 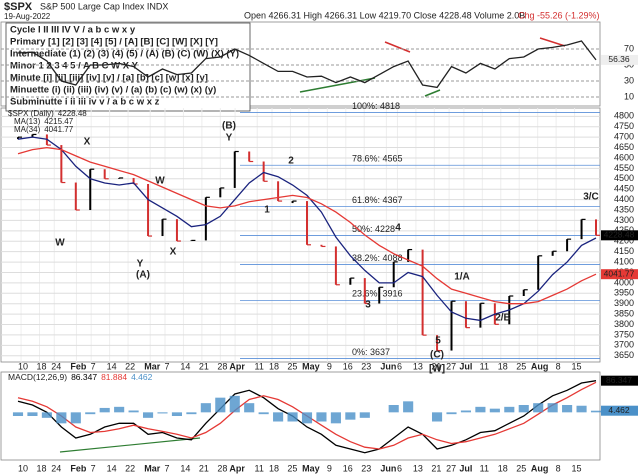 I want to click on y-tick-label: 4700, so click(x=624, y=137).